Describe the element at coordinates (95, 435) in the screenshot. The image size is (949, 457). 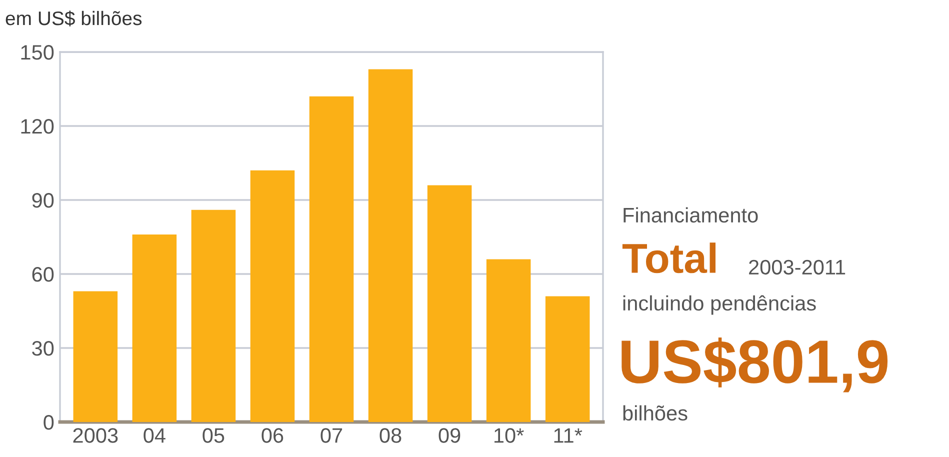
I see `x-tick-label: 2003` at that location.